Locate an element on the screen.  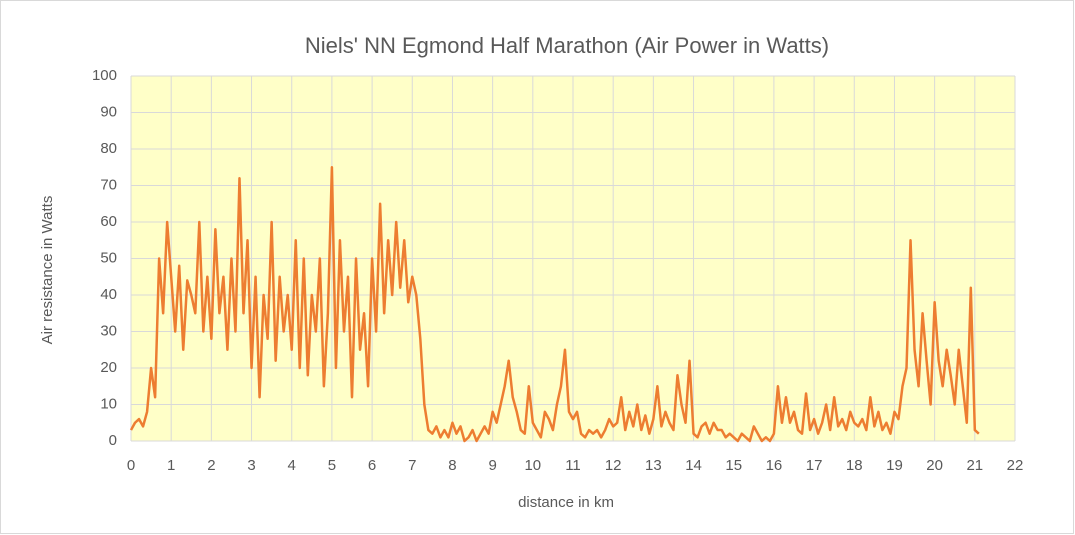
x-tick-label: 3 is located at coordinates (251, 465).